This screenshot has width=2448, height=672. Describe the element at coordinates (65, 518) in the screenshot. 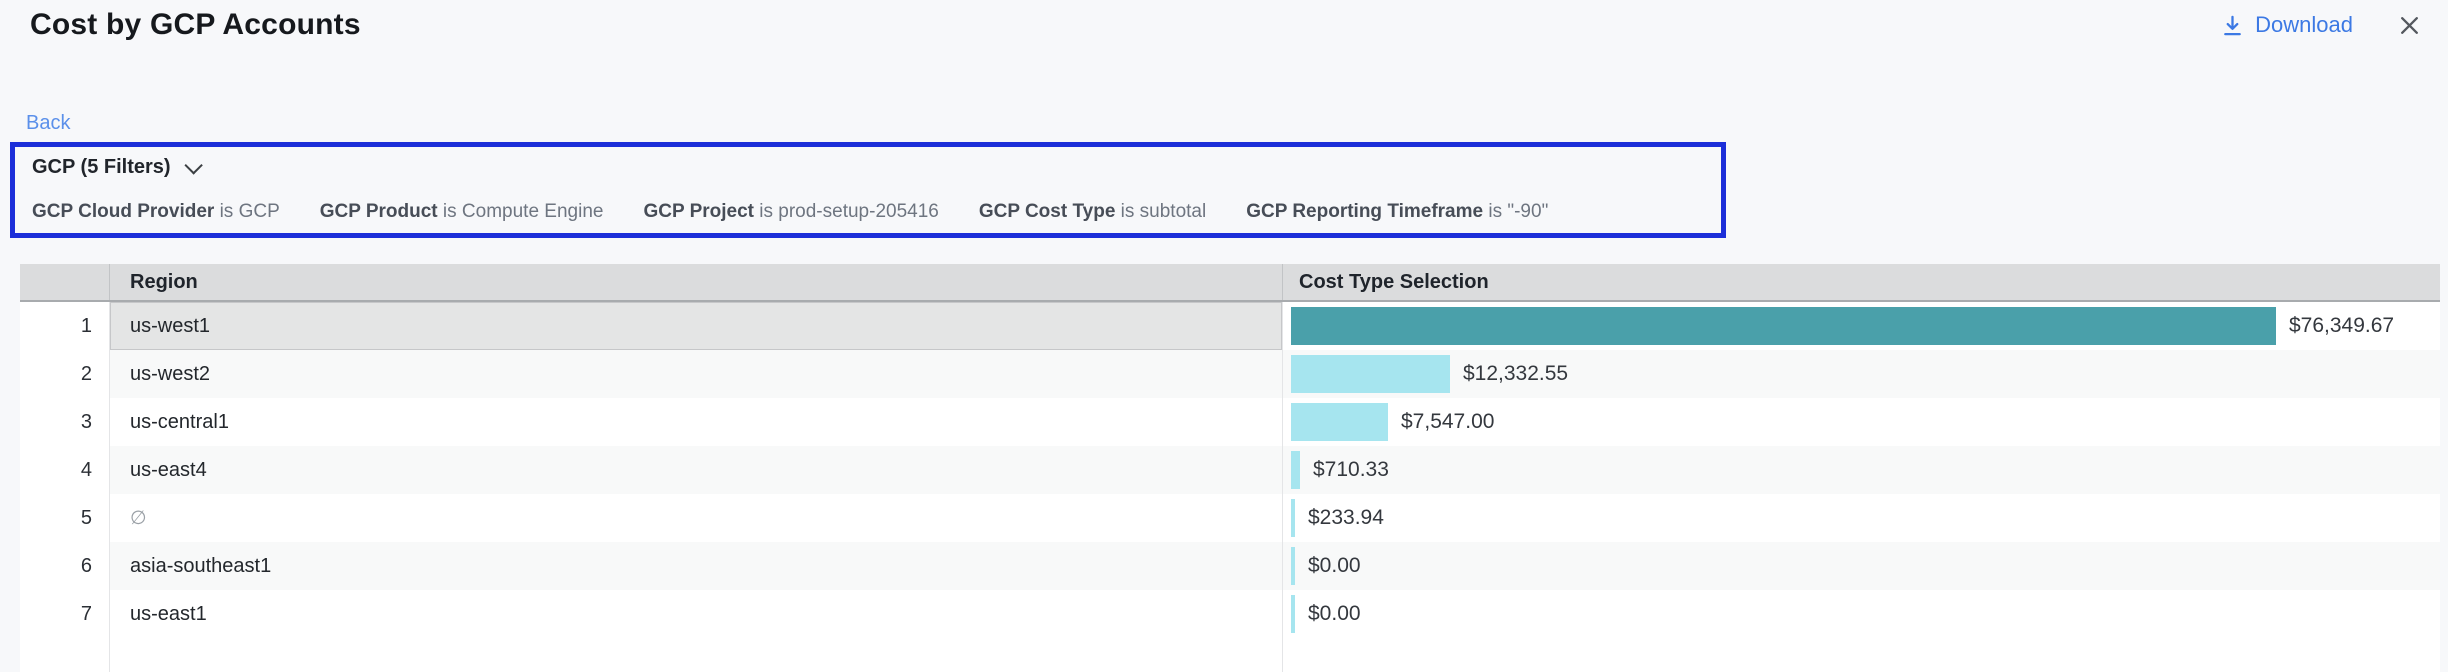

I see `row-index: 5` at that location.